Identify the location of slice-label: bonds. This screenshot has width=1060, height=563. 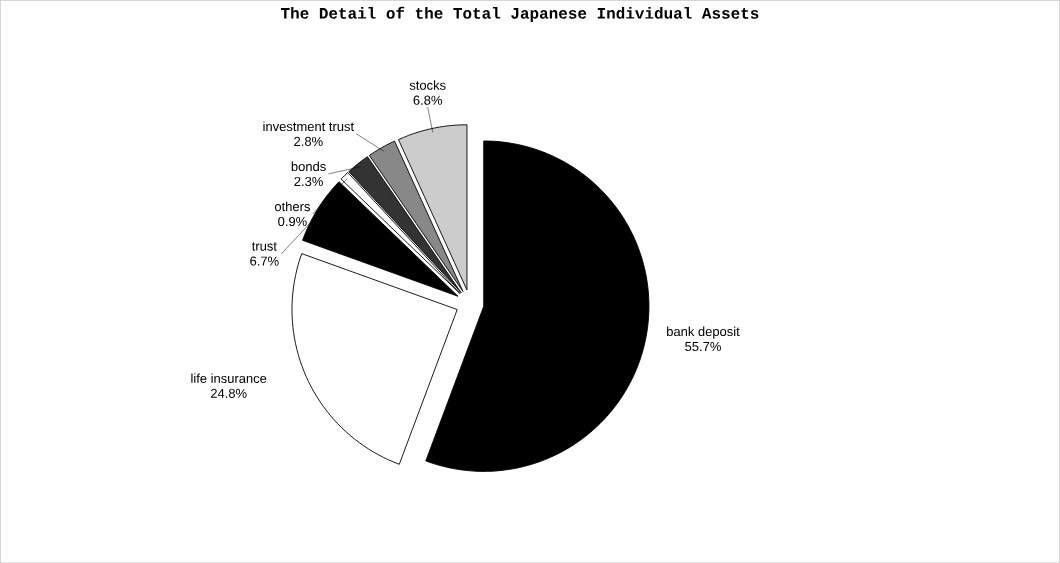
(308, 166).